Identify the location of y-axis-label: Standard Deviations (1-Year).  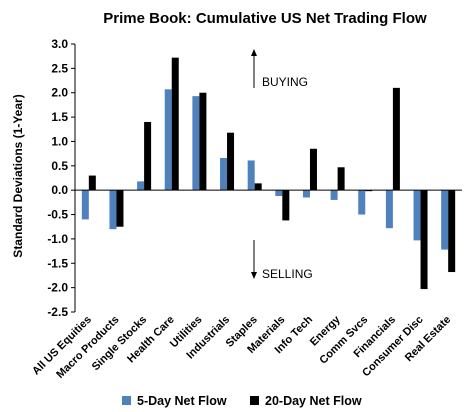
(18, 175).